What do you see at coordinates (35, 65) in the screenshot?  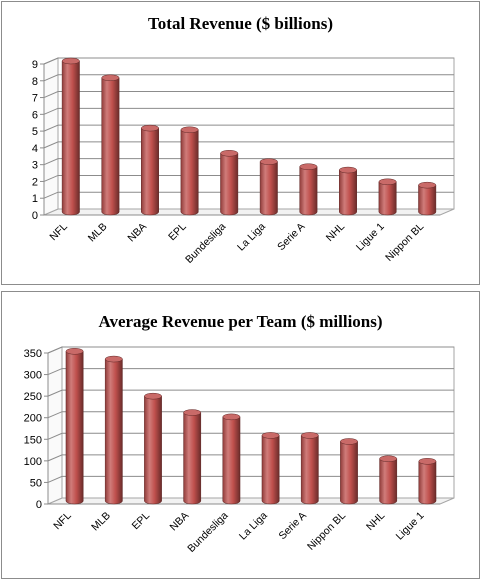 I see `y-tick-label: 9` at bounding box center [35, 65].